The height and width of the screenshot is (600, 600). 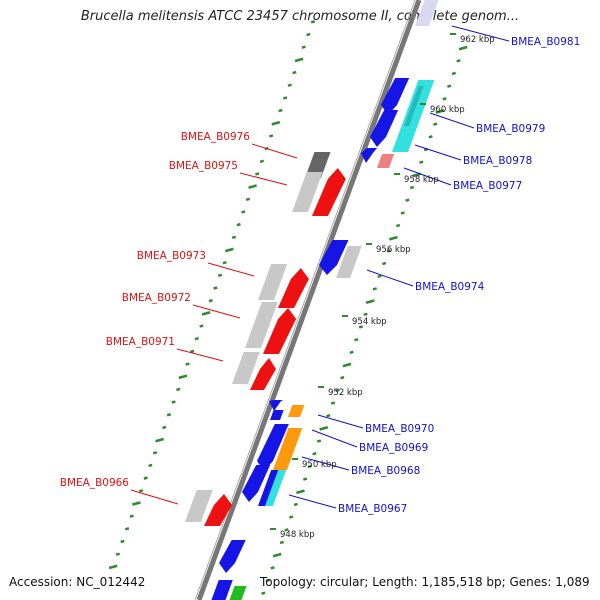 What do you see at coordinates (545, 42) in the screenshot?
I see `gene-label-right: BMEA_B0981` at bounding box center [545, 42].